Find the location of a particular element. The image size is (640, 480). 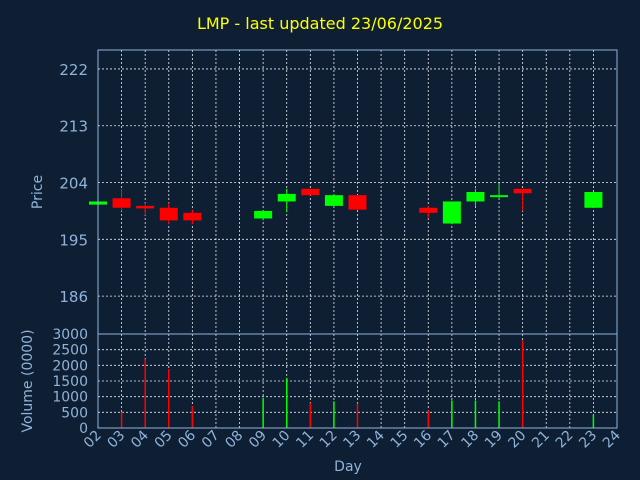

price-axis-label: Price is located at coordinates (38, 192).